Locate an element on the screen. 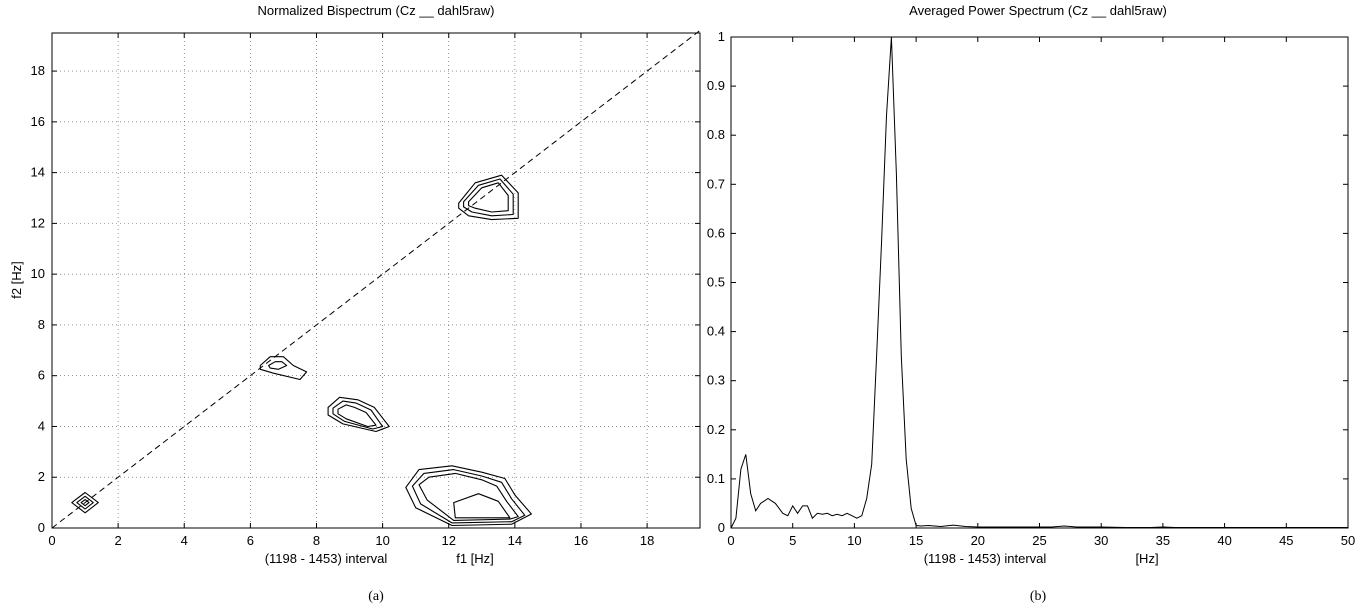 The width and height of the screenshot is (1361, 607). y-tick-label: 0.2 is located at coordinates (716, 429).